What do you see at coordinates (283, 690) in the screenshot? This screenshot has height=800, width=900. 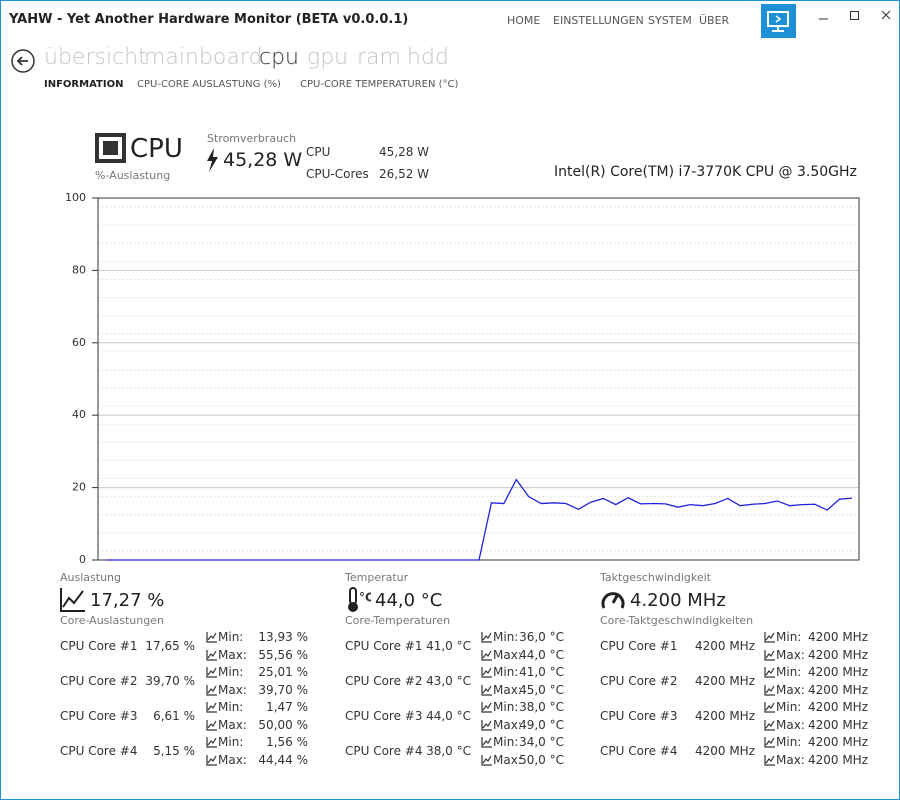 I see `max-value: 39,70 %` at bounding box center [283, 690].